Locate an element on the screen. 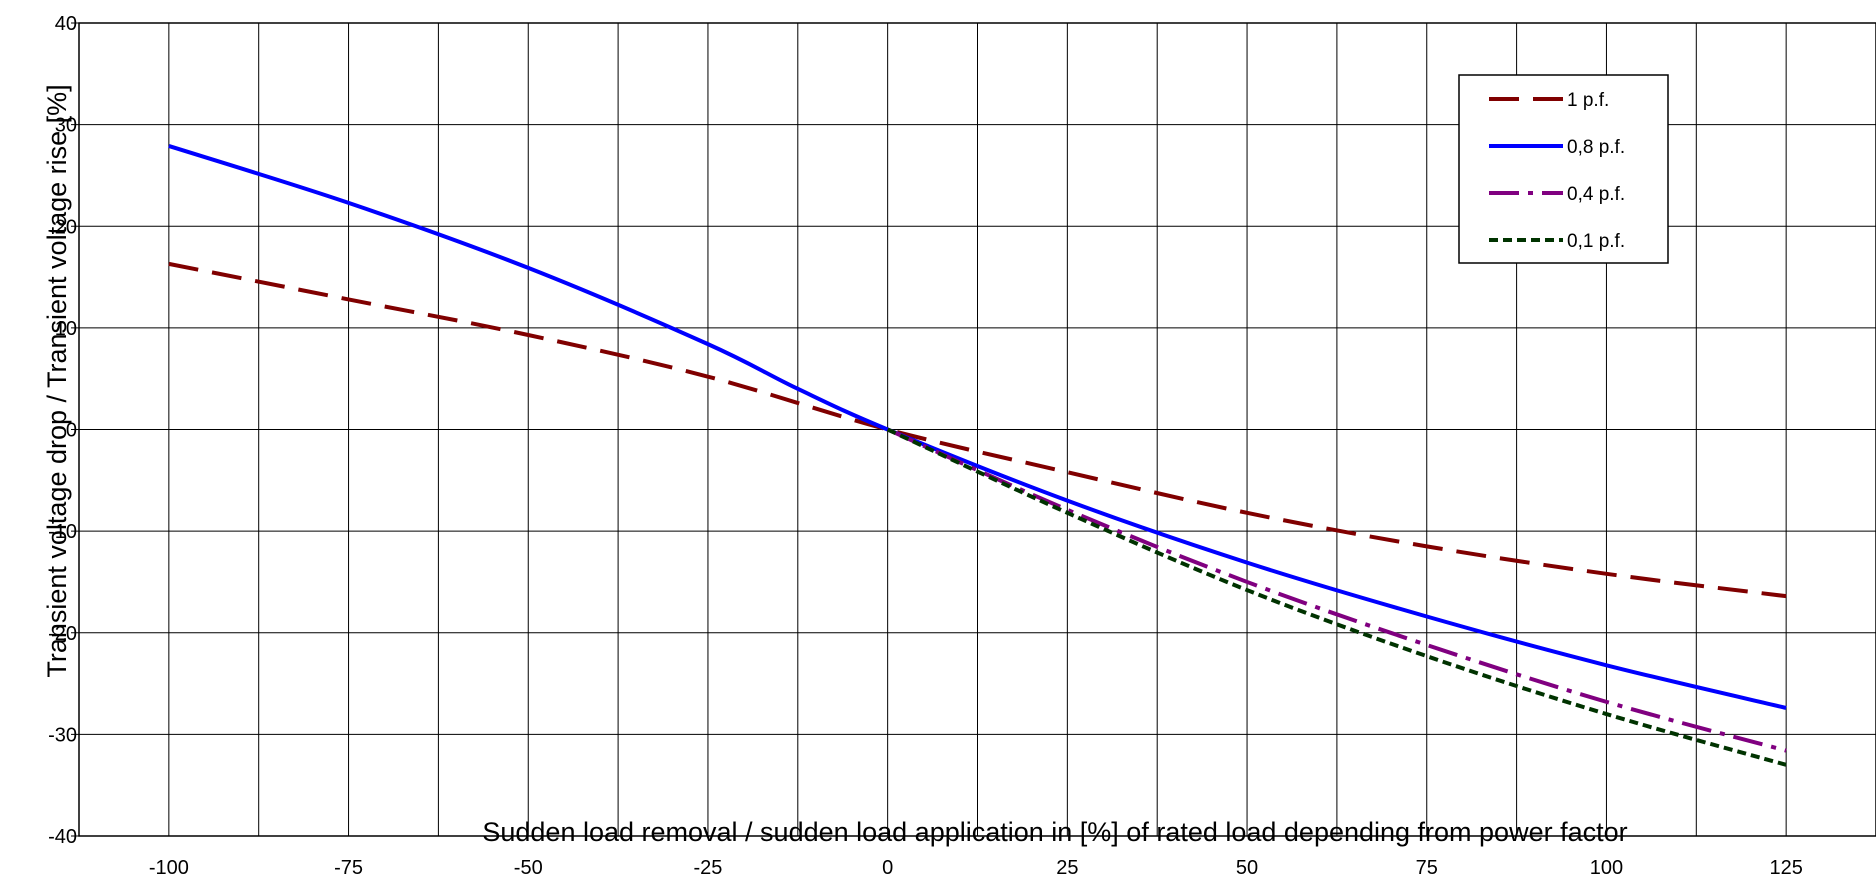  y-tick-label: 40 is located at coordinates (66, 24).